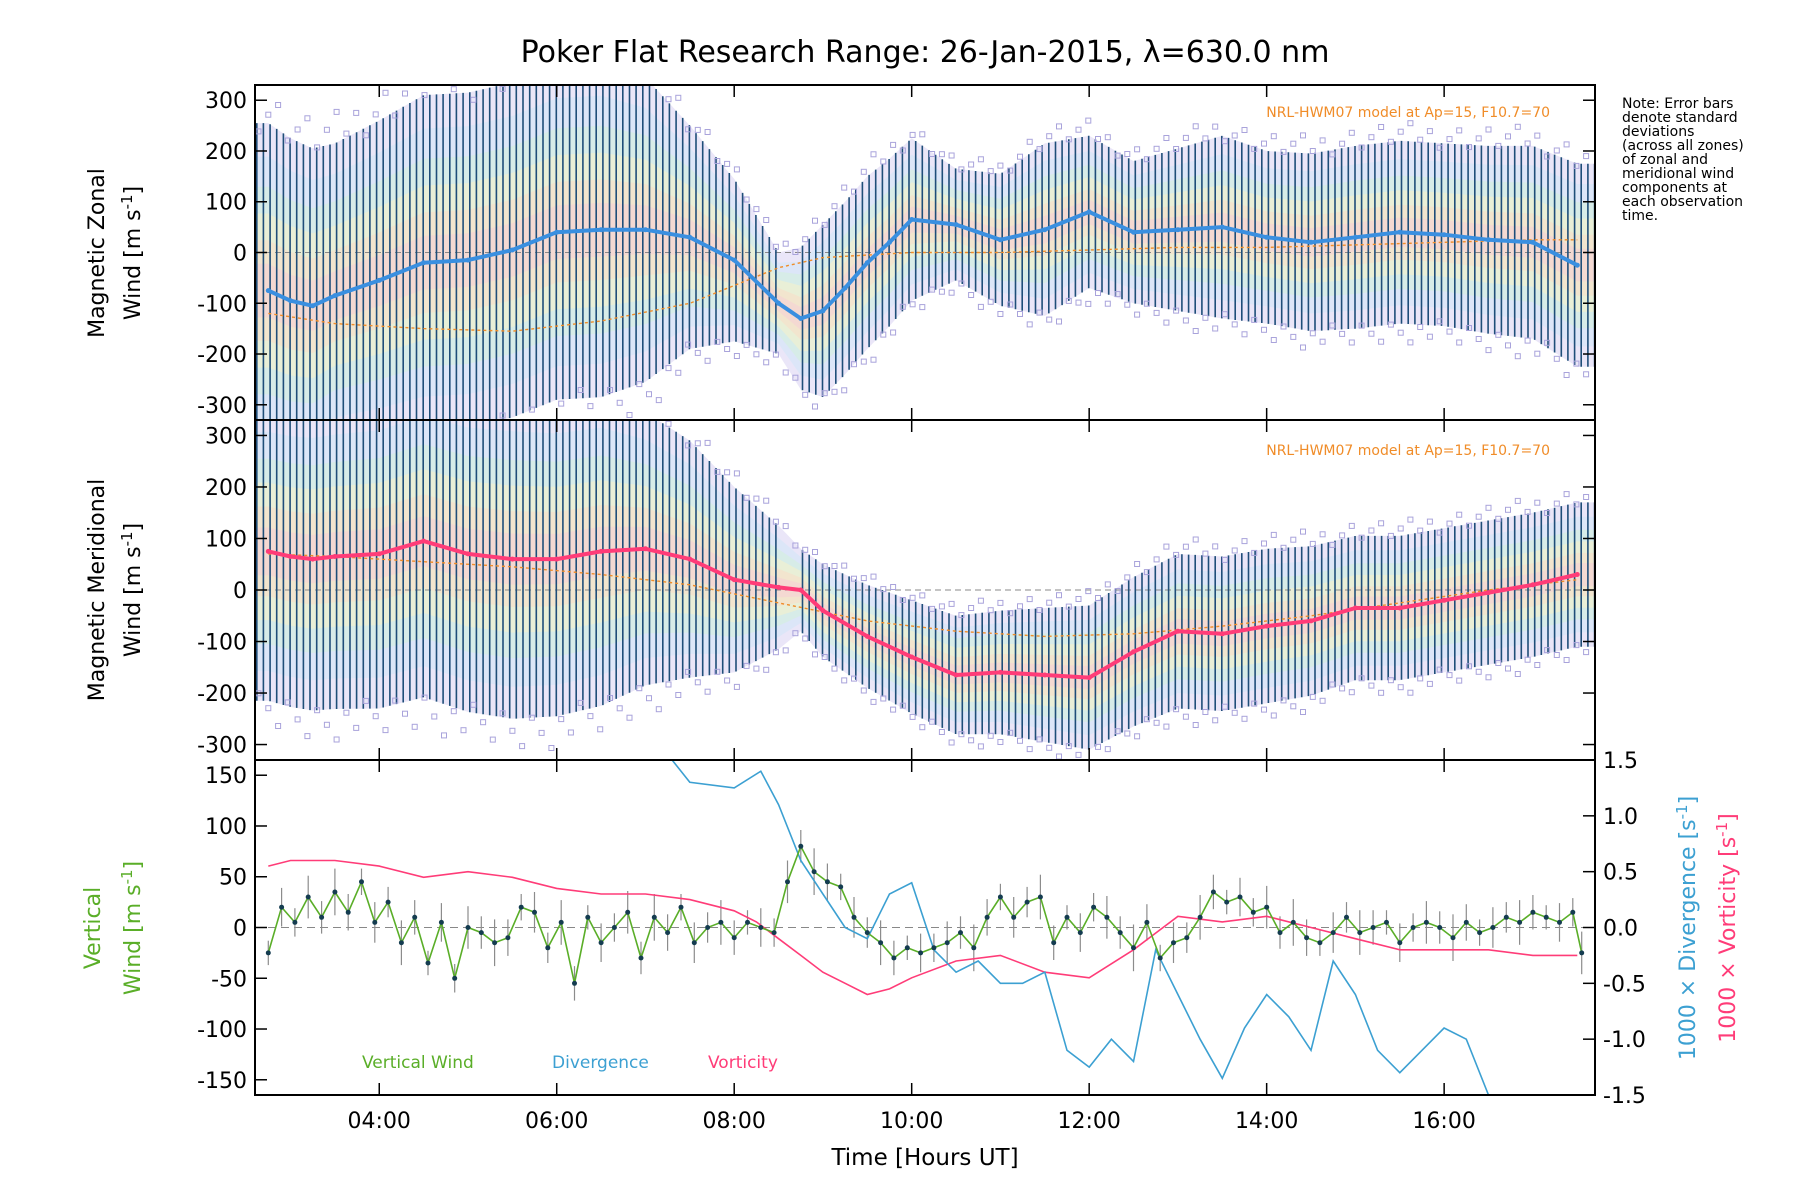 The height and width of the screenshot is (1200, 1800). I want to click on note-line: (across all zones), so click(1683, 146).